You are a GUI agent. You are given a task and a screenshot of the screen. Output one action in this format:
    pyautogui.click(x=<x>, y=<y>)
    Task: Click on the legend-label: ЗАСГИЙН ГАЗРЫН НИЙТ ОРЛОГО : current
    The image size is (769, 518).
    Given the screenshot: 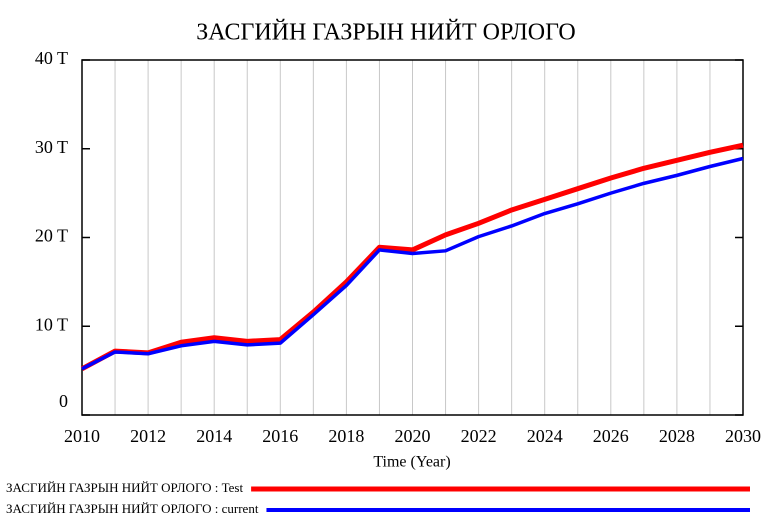 What is the action you would take?
    pyautogui.click(x=132, y=508)
    